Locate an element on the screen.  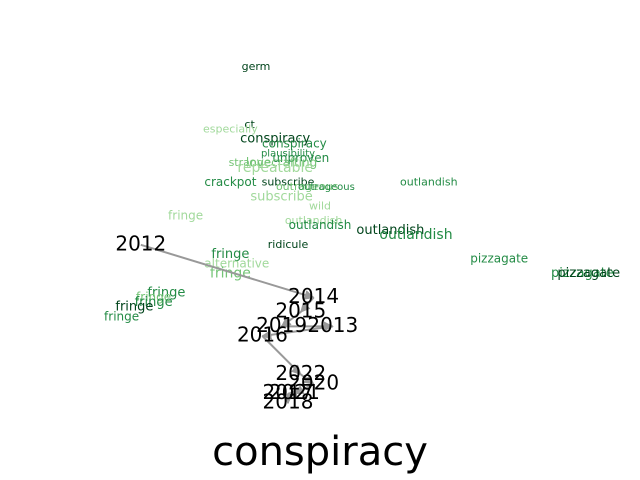
word-label: wild is located at coordinates (320, 205).